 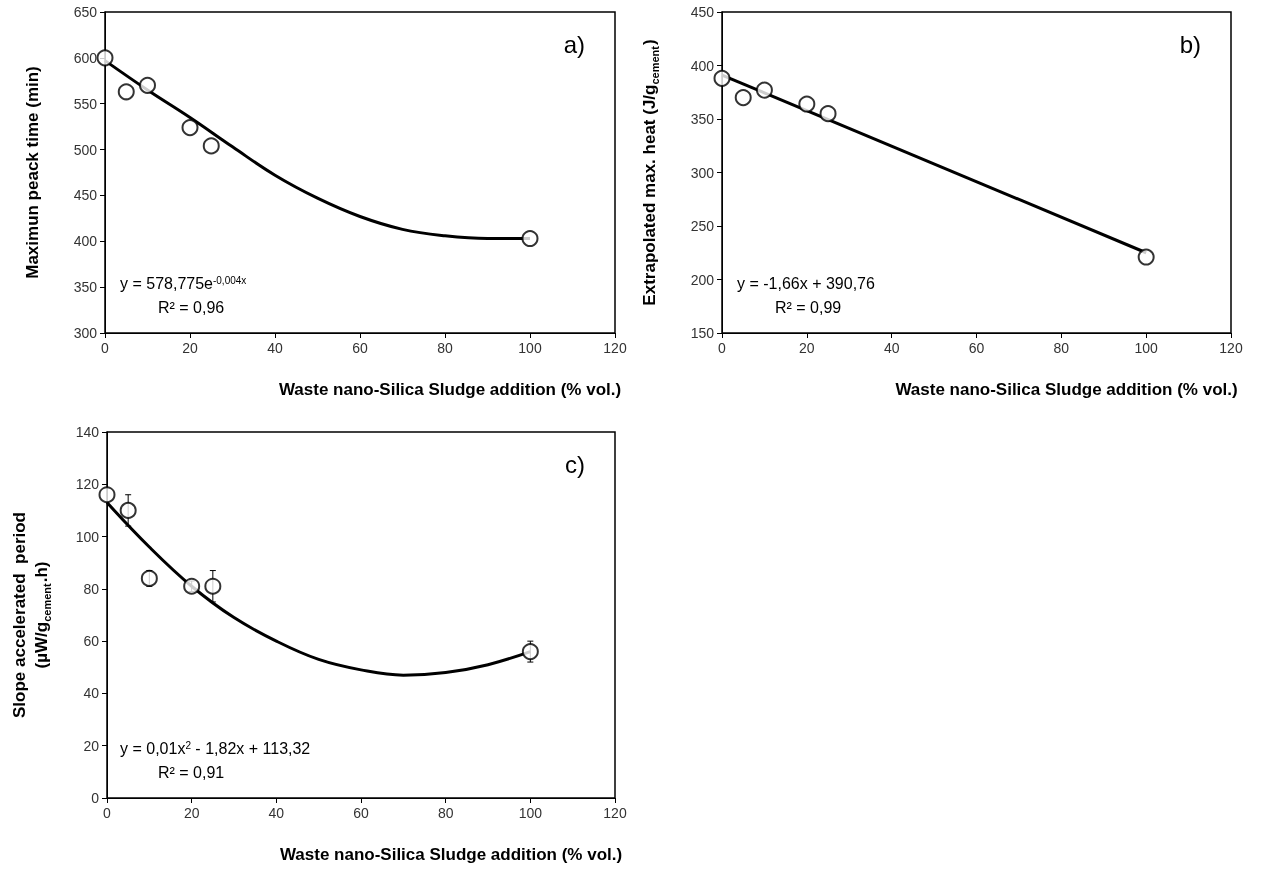 What do you see at coordinates (32, 172) in the screenshot?
I see `y-axis-title: Maximun peack time (min)` at bounding box center [32, 172].